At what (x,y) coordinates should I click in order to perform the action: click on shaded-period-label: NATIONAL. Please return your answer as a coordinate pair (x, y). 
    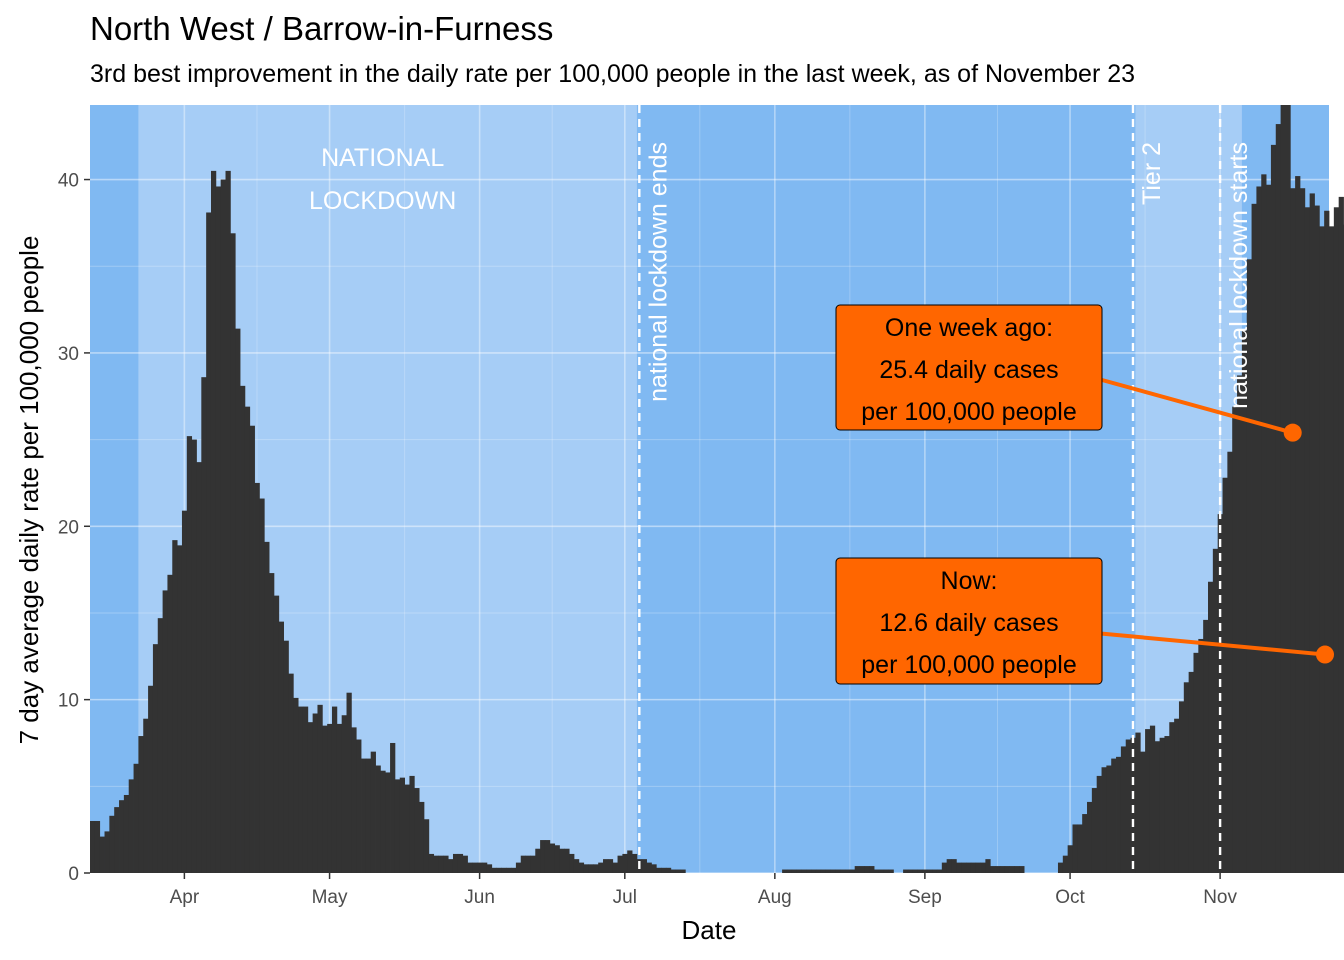
    Looking at the image, I should click on (382, 158).